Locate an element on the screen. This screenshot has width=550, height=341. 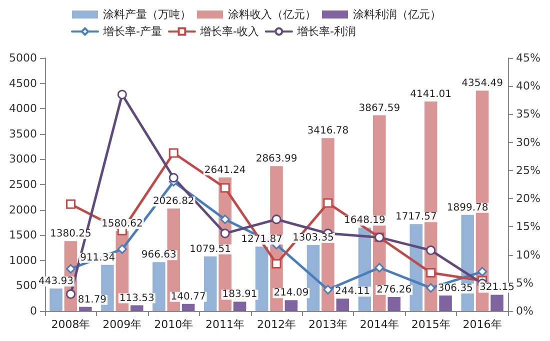
y2-tick-label: 0% is located at coordinates (525, 311).